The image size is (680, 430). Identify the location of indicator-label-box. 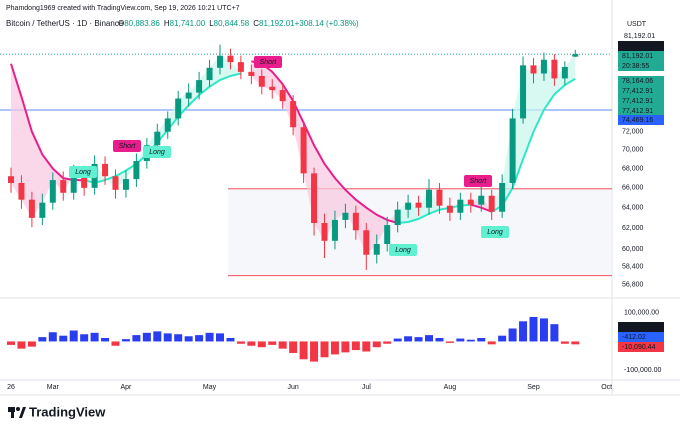
(641, 347).